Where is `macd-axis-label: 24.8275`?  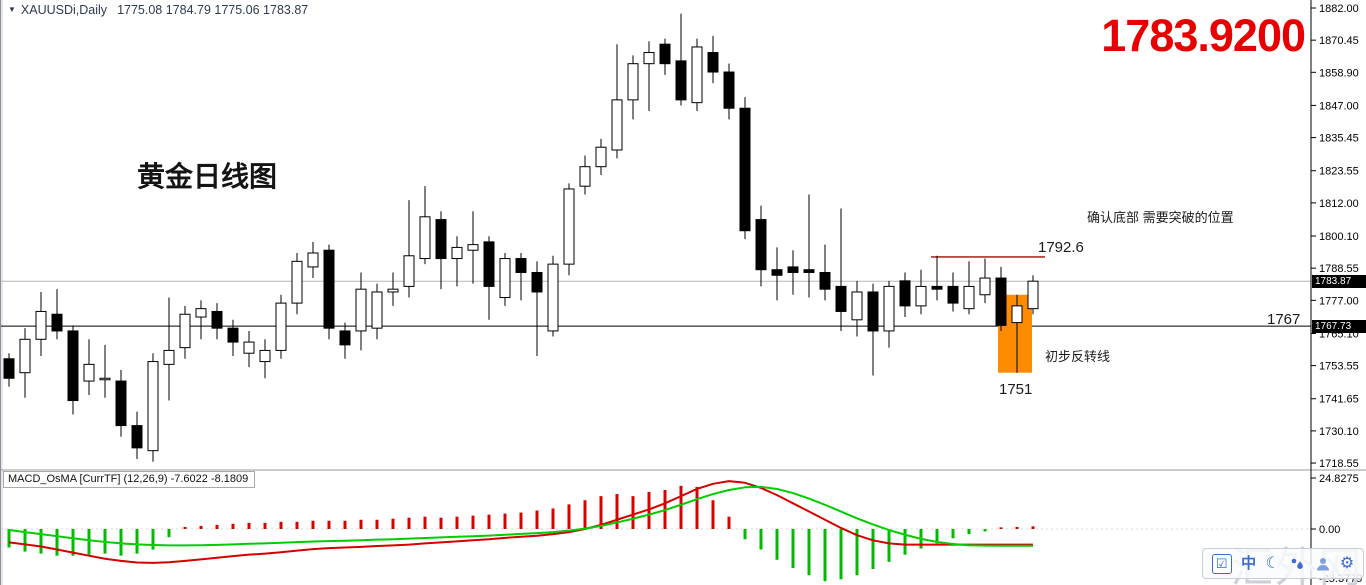 macd-axis-label: 24.8275 is located at coordinates (1339, 479).